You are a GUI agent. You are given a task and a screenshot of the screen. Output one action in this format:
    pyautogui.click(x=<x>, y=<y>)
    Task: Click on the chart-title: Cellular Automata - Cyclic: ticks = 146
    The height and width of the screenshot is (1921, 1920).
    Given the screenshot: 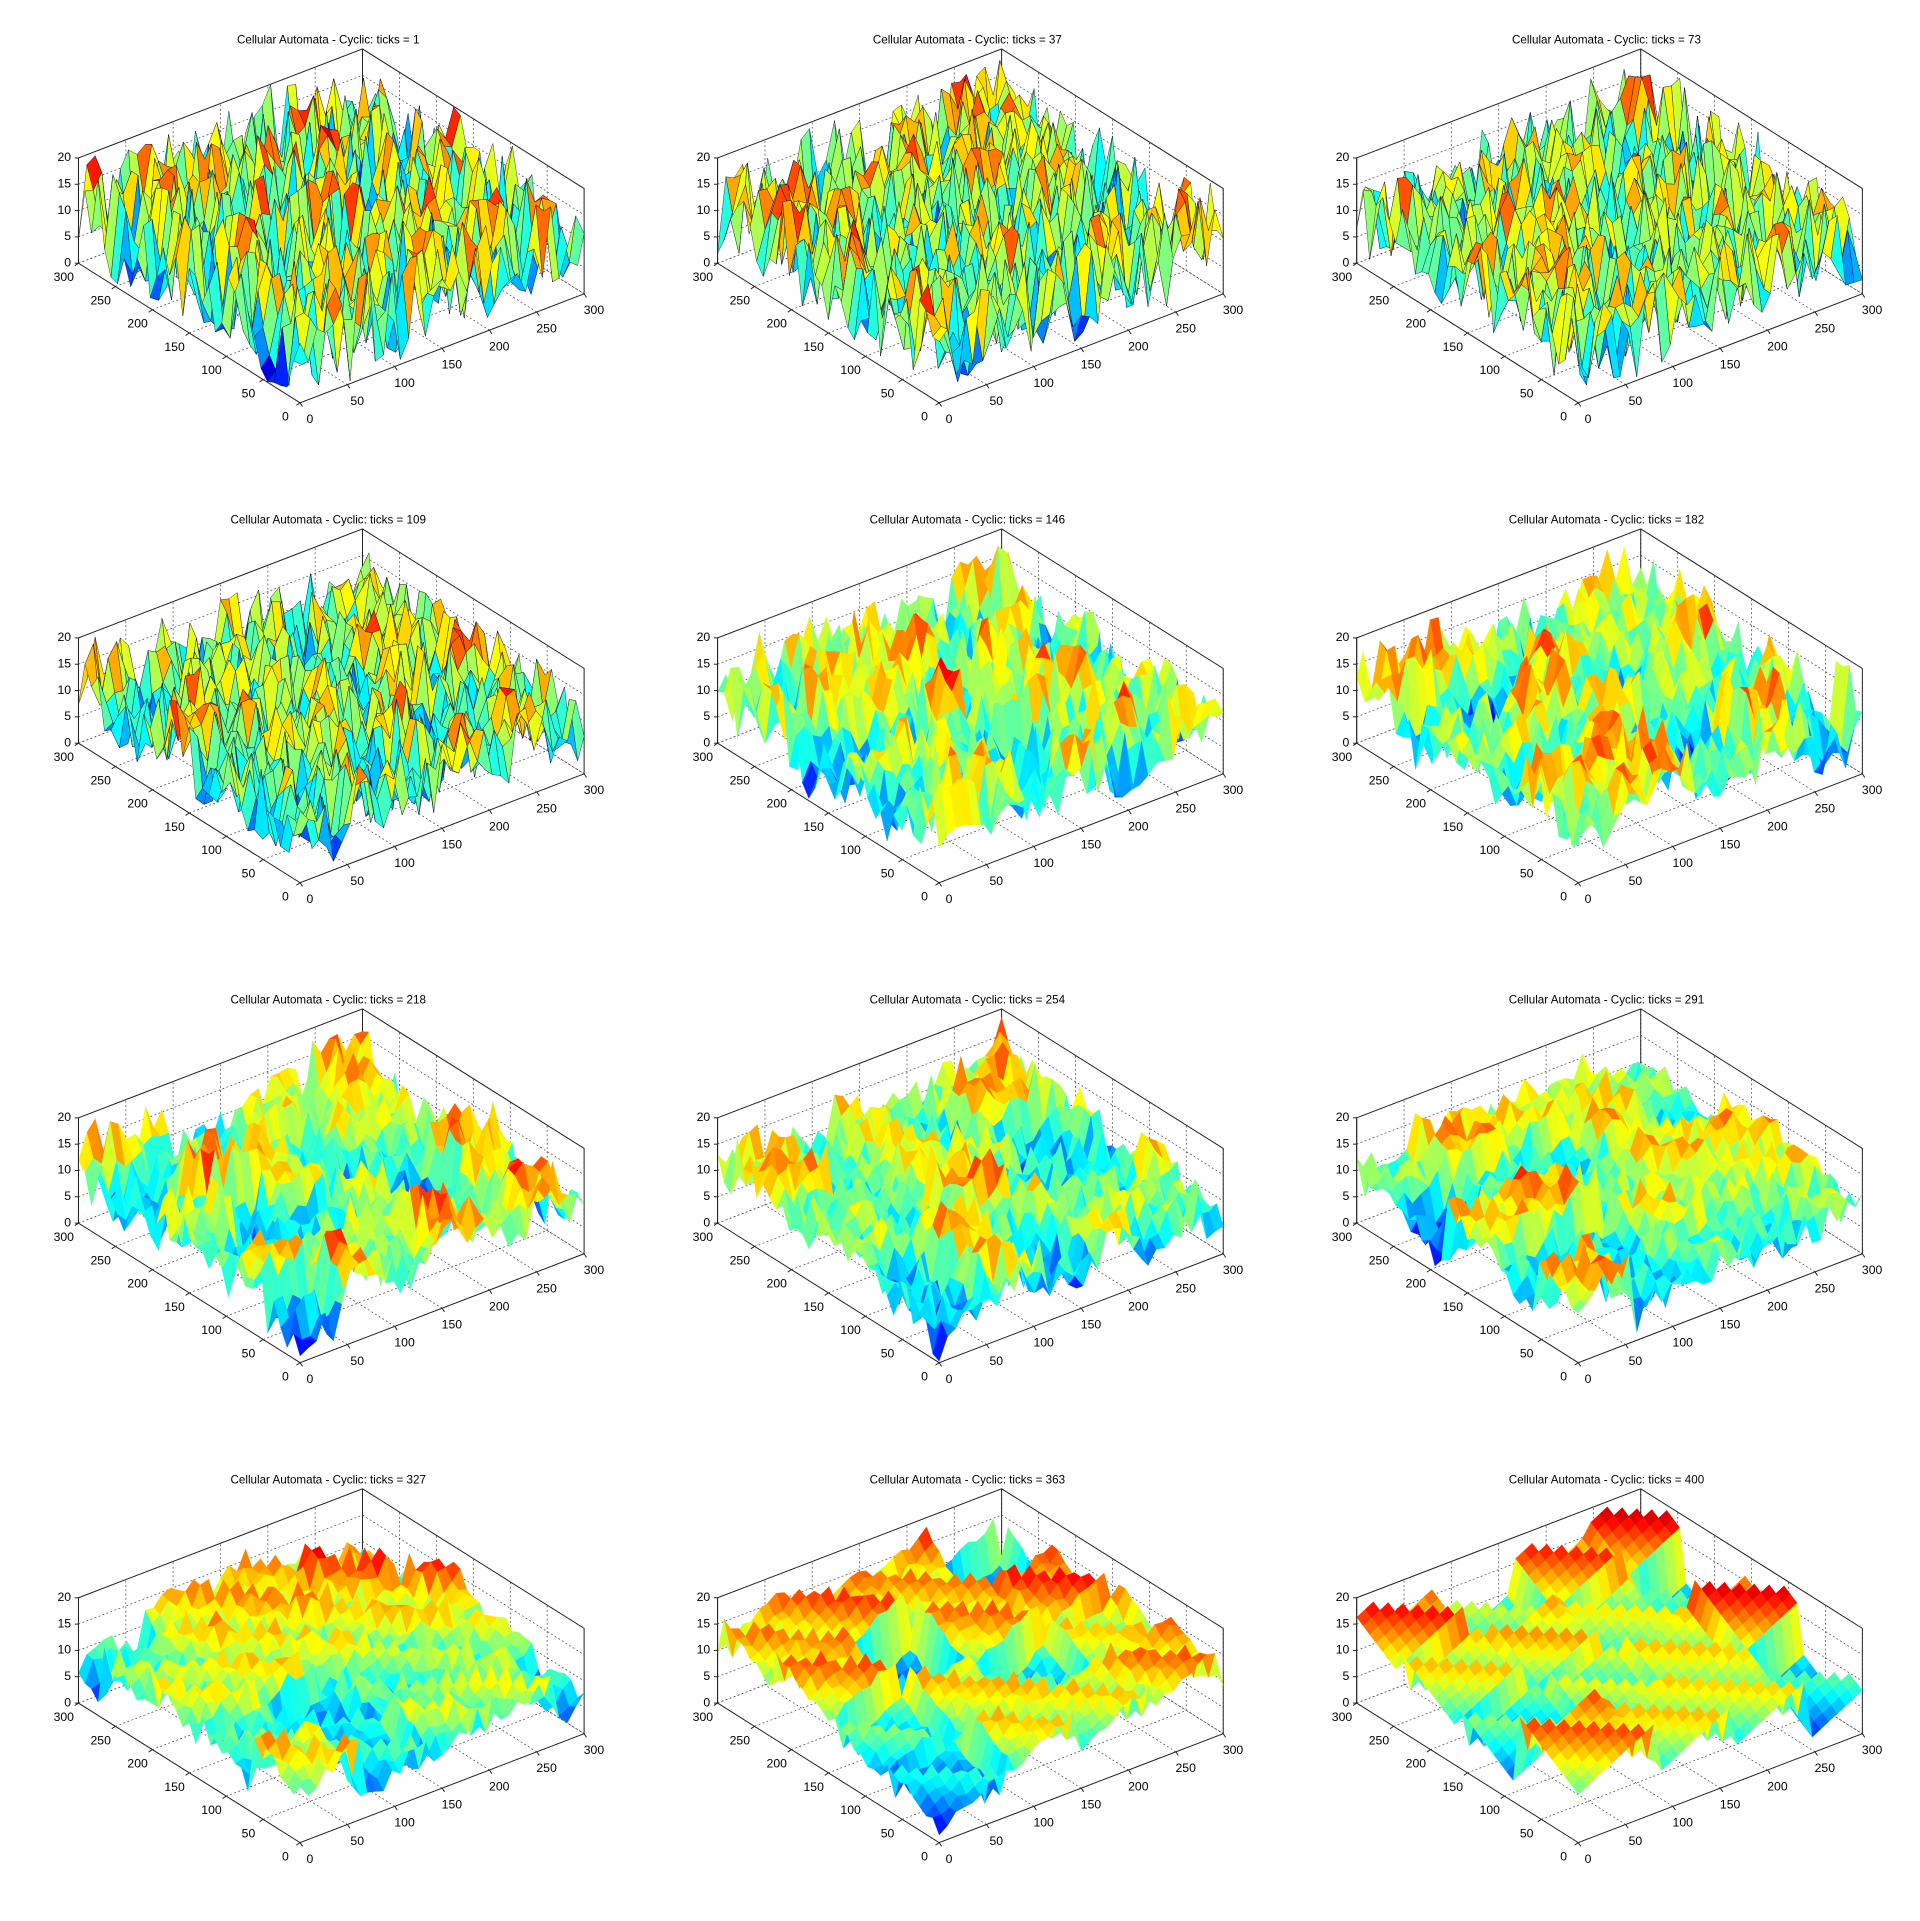 What is the action you would take?
    pyautogui.click(x=967, y=519)
    